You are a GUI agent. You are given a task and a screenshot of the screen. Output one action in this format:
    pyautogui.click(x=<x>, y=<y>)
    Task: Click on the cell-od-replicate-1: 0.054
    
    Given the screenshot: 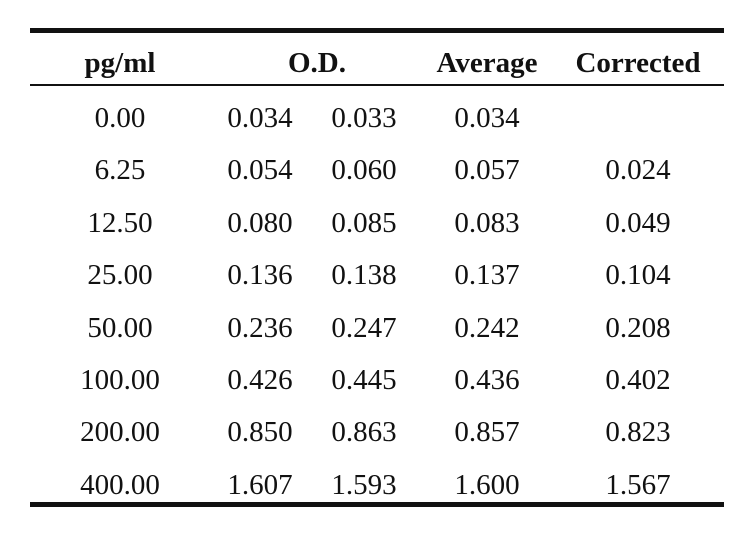 What is the action you would take?
    pyautogui.click(x=260, y=170)
    